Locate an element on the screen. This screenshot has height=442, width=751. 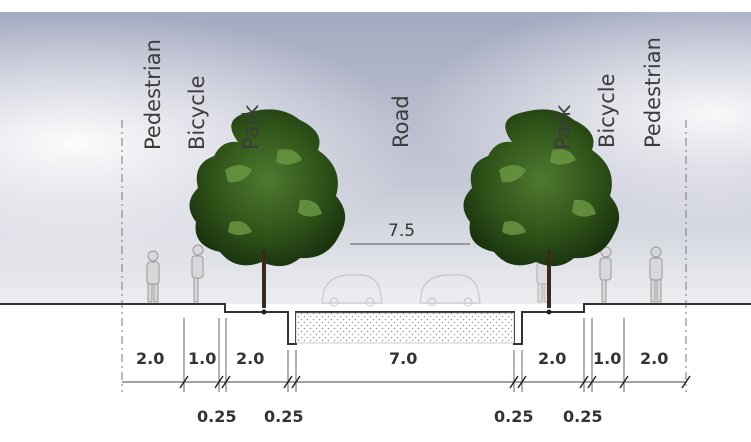
right-bicycle-label: Bicycle is located at coordinates (607, 110).